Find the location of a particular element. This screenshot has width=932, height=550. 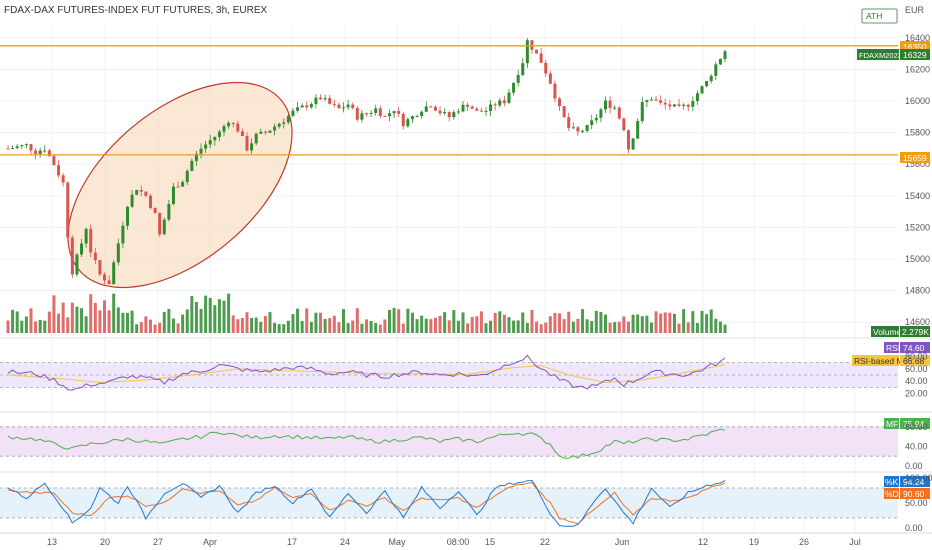

time-axis: 13 20 27 Apr 17 24 May 08:00 15 22 Jun 12 19 26 Jul is located at coordinates (454, 542).